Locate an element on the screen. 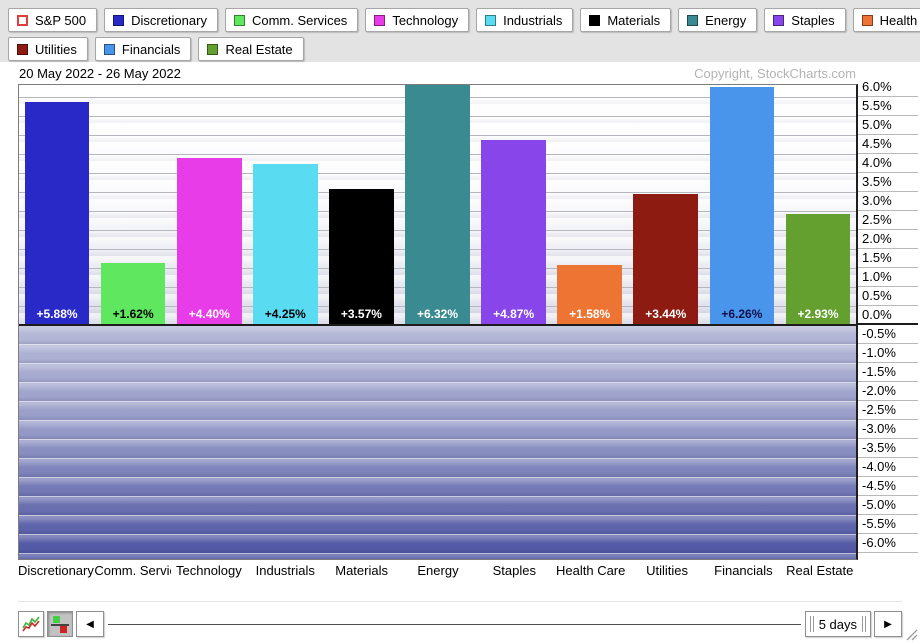  materials-swatch-icon is located at coordinates (595, 20).